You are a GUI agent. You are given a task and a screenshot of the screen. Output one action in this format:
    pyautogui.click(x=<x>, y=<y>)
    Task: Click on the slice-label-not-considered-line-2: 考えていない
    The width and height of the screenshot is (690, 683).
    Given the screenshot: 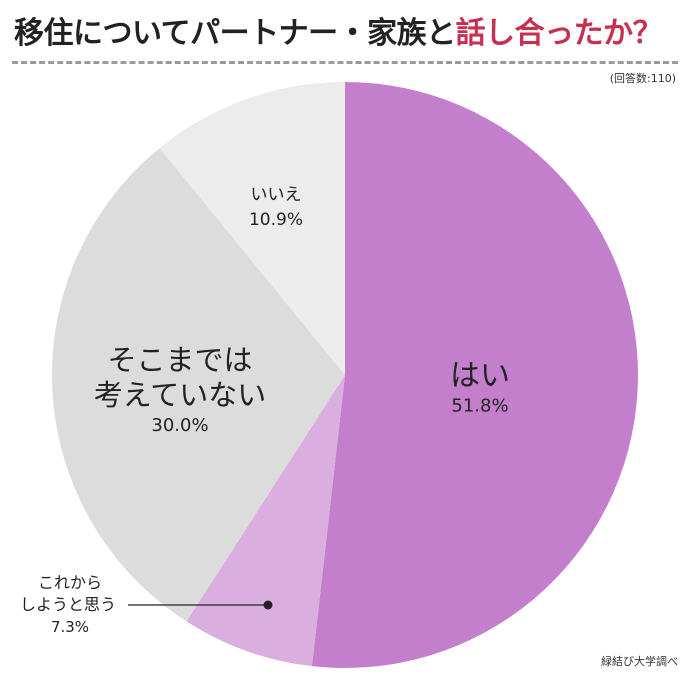 What is the action you would take?
    pyautogui.click(x=180, y=395)
    